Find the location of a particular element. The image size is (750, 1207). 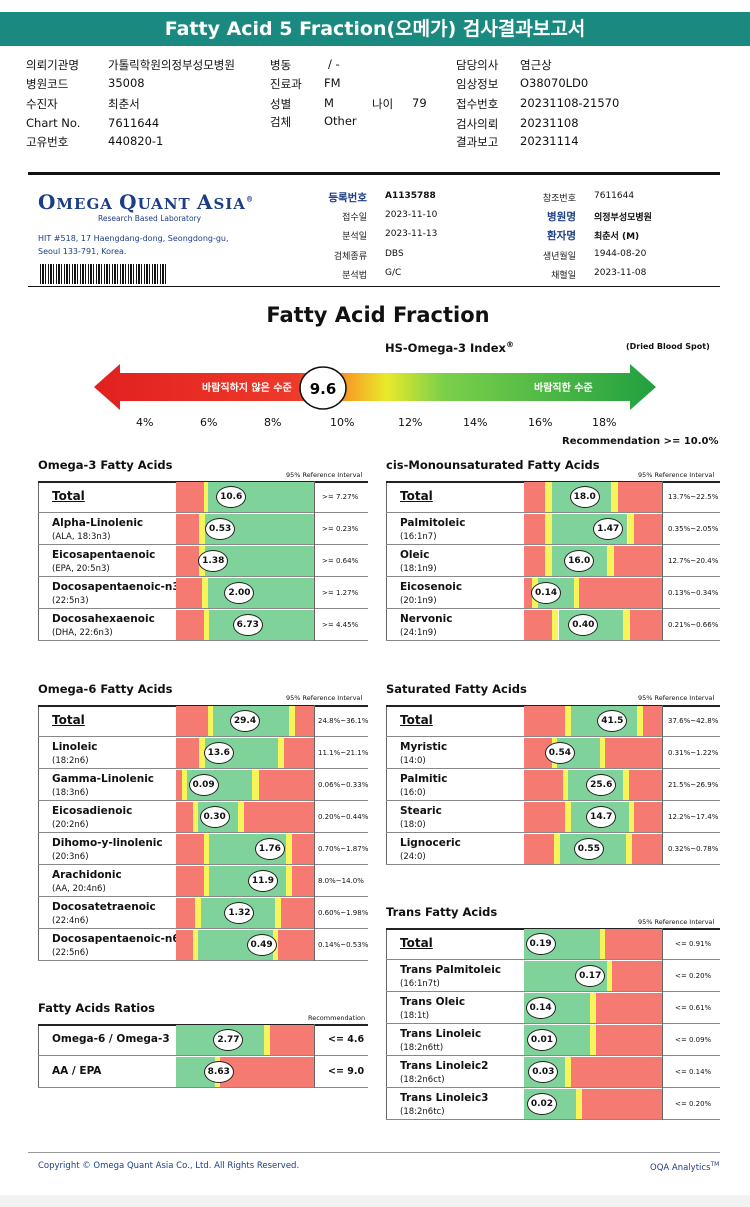

value-marker: 0.40 is located at coordinates (583, 625).